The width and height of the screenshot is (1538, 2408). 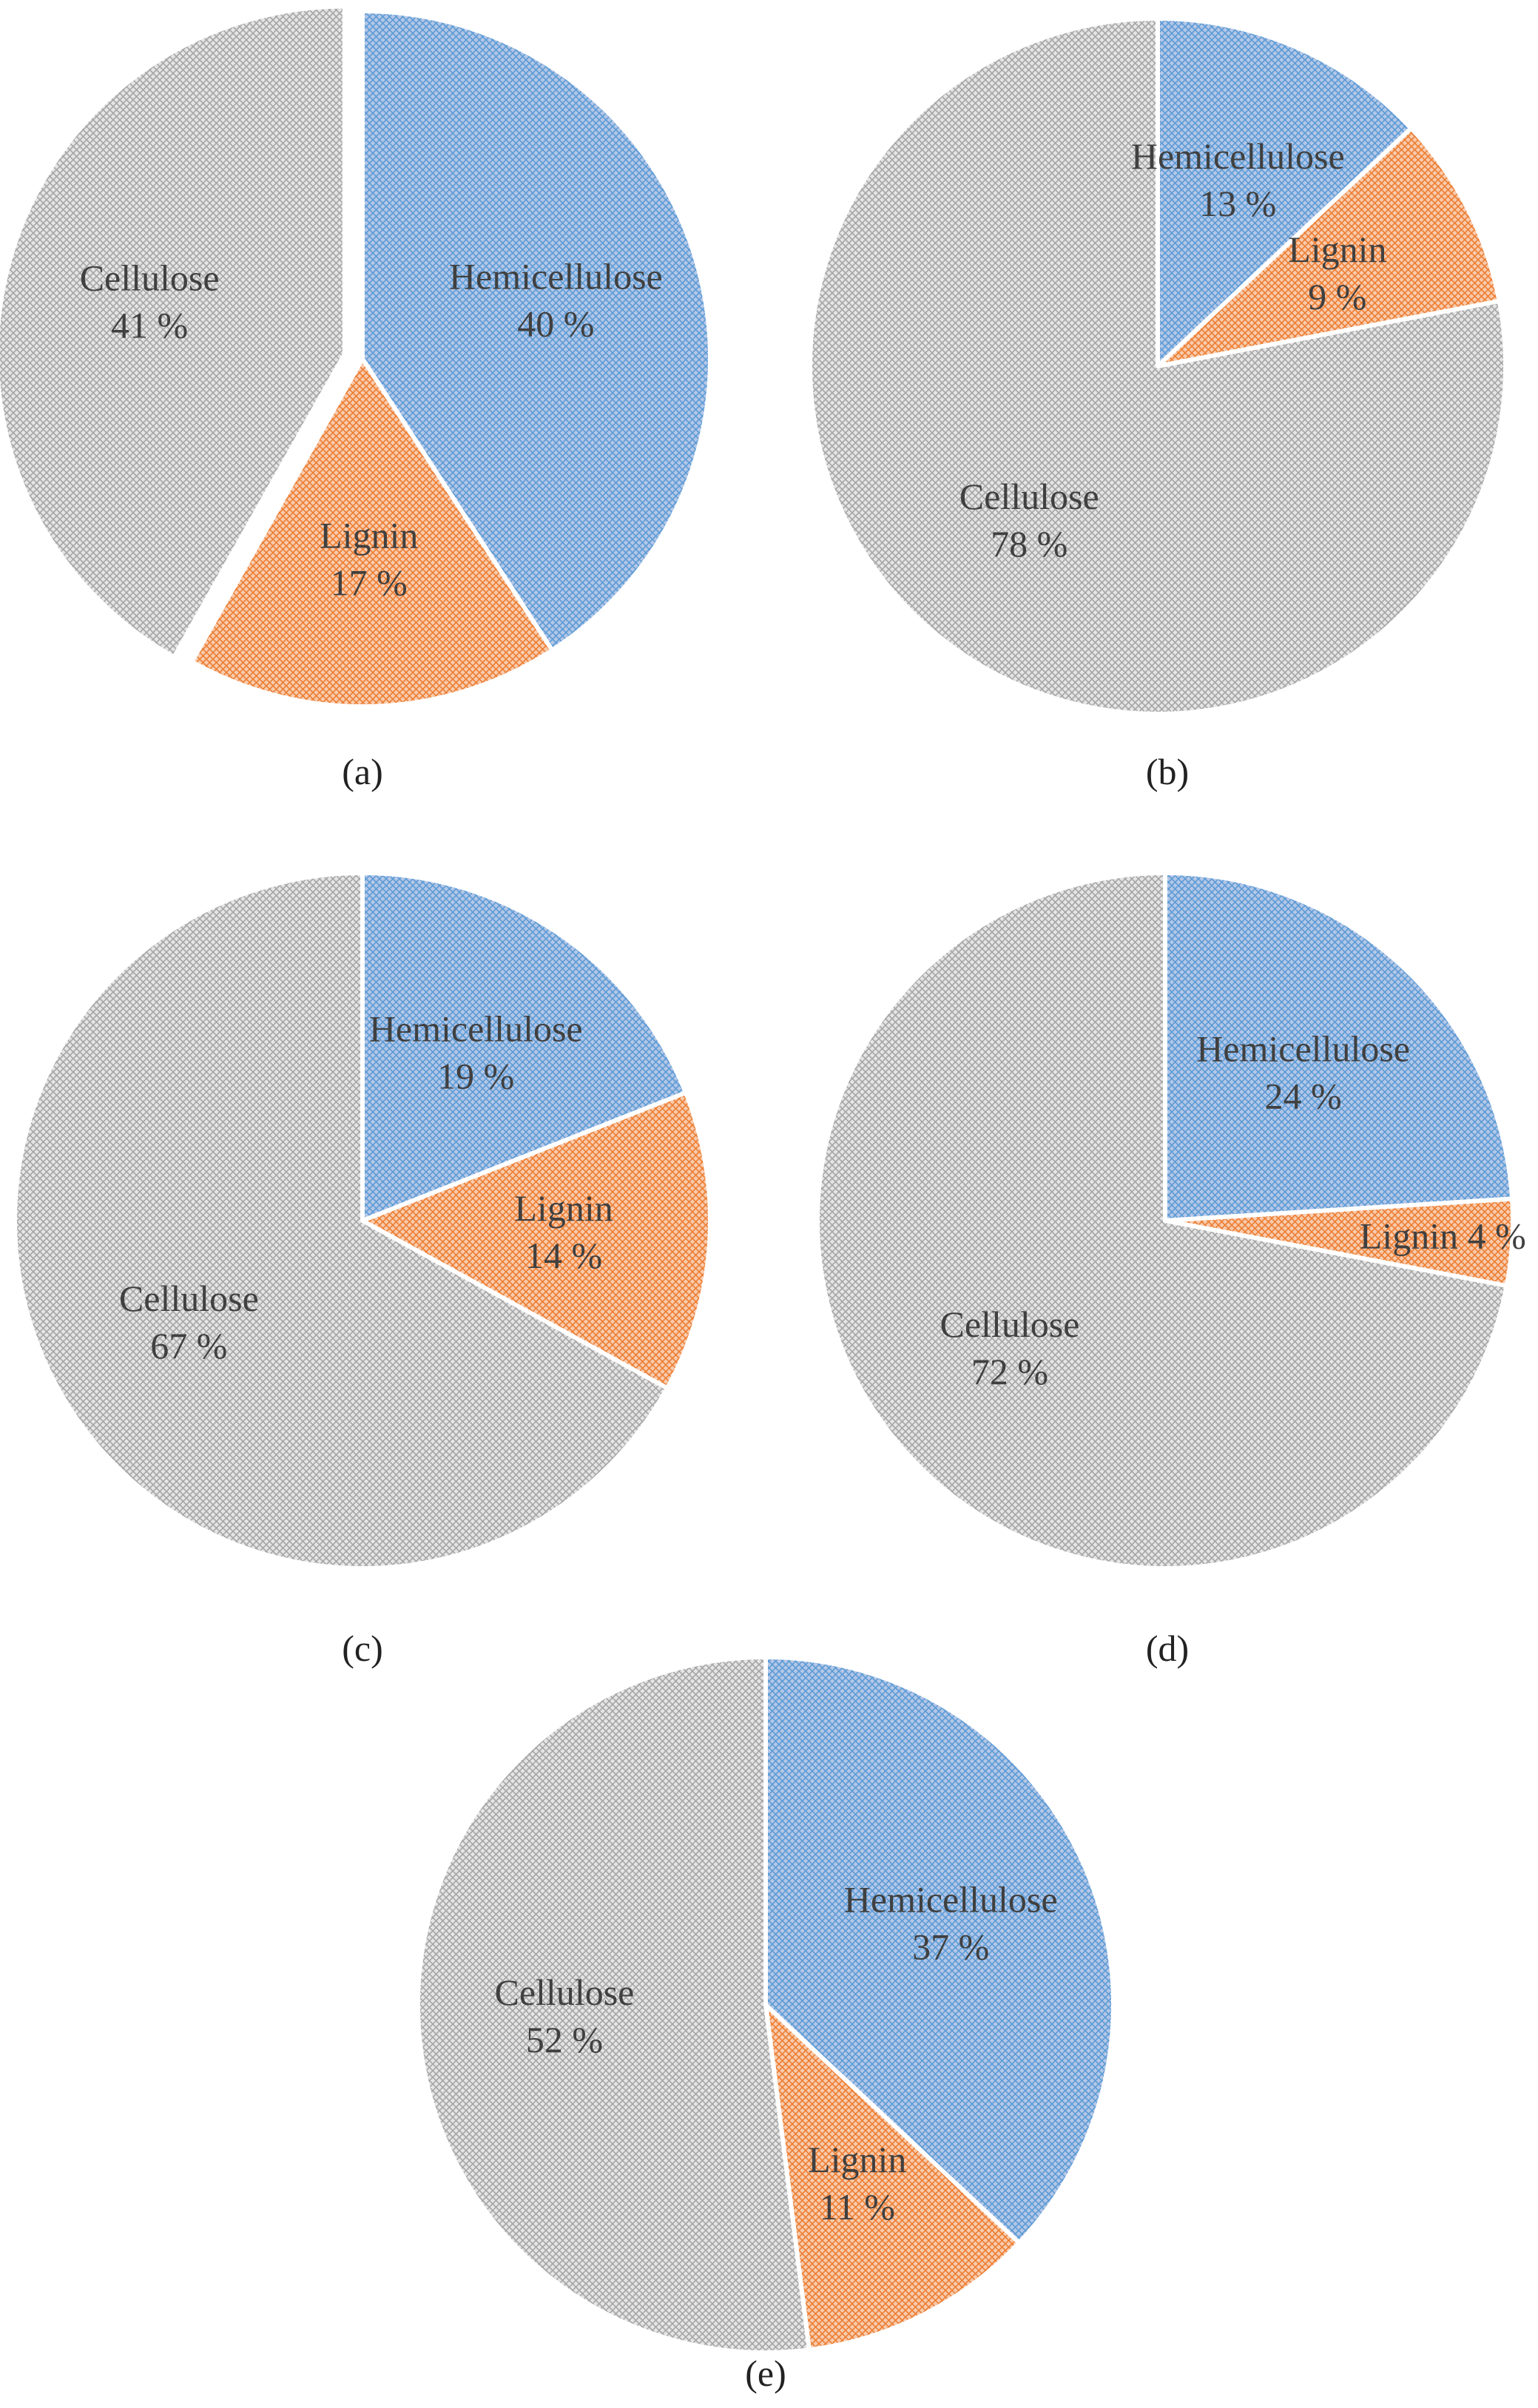 What do you see at coordinates (857, 2183) in the screenshot?
I see `pie--e--label-lignin: Lignin 11 %` at bounding box center [857, 2183].